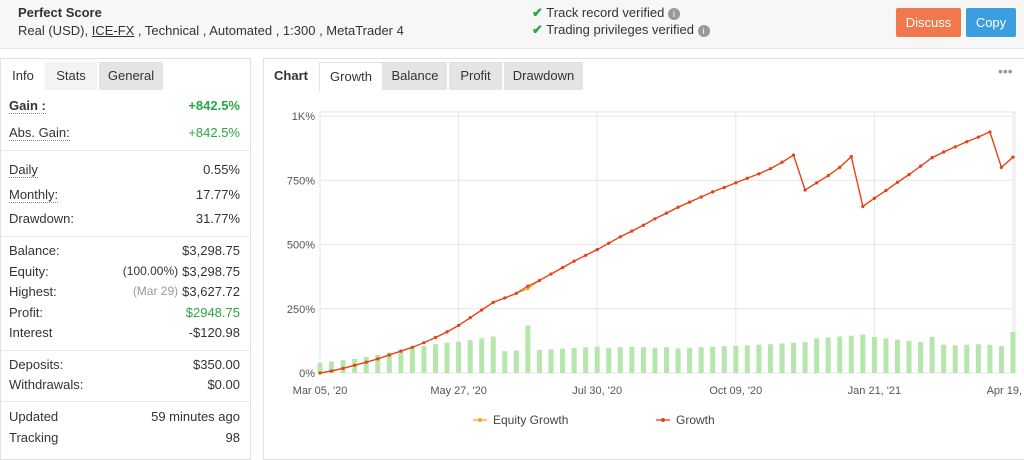 Image resolution: width=1024 pixels, height=460 pixels. What do you see at coordinates (23, 76) in the screenshot?
I see `tab: Info` at bounding box center [23, 76].